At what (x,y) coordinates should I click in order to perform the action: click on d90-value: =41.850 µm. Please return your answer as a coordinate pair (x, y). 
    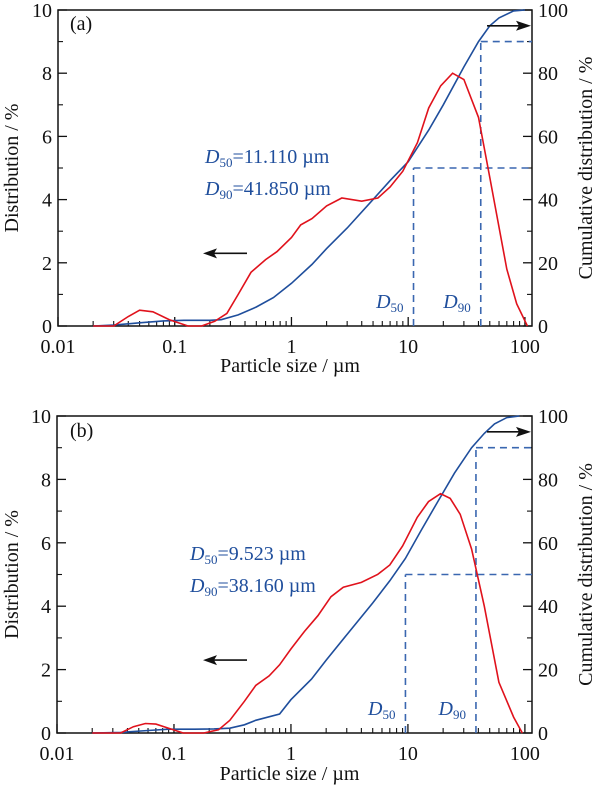
    Looking at the image, I should click on (281, 189).